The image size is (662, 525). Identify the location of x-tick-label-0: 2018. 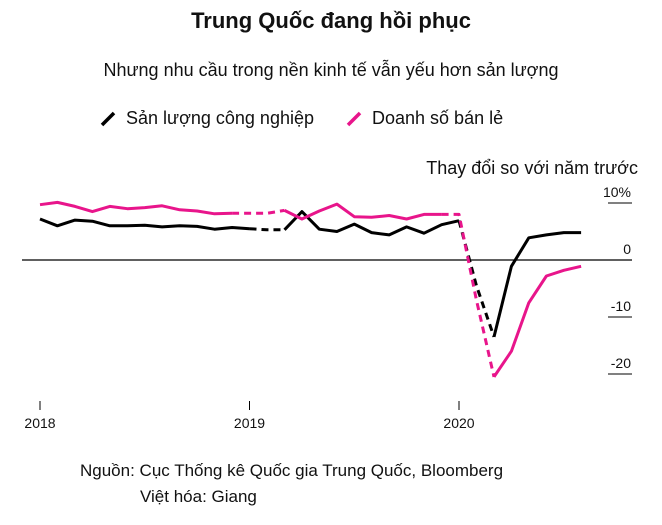
(39, 423).